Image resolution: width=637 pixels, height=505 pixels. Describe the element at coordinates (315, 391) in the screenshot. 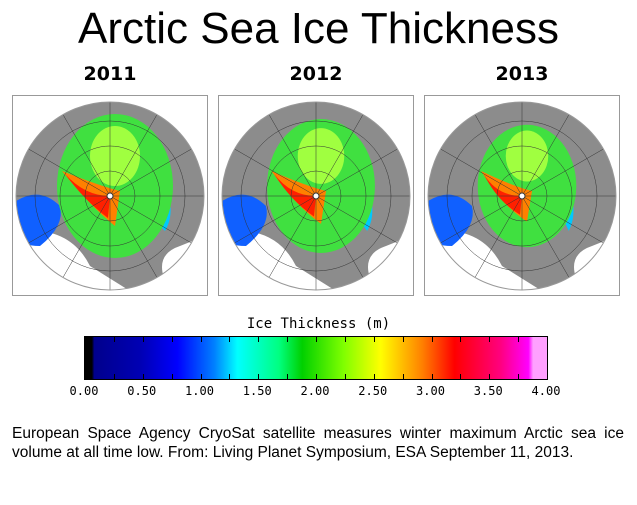

I see `colorbar-tick-label: 2.00` at that location.